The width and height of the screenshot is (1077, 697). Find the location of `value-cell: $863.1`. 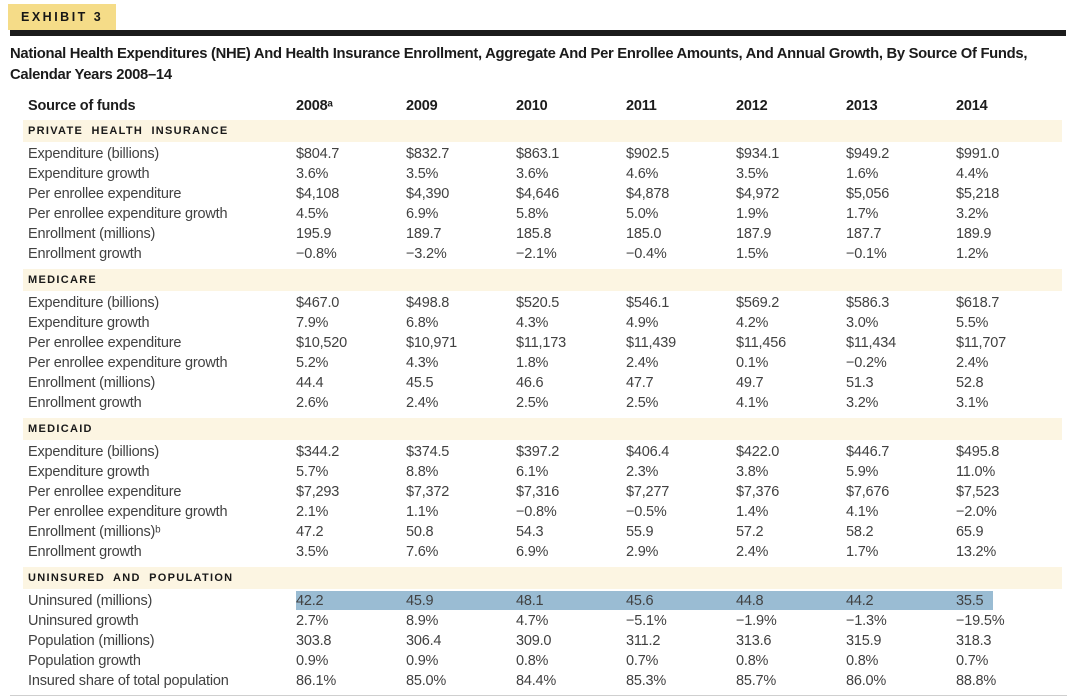

value-cell: $863.1 is located at coordinates (538, 154).